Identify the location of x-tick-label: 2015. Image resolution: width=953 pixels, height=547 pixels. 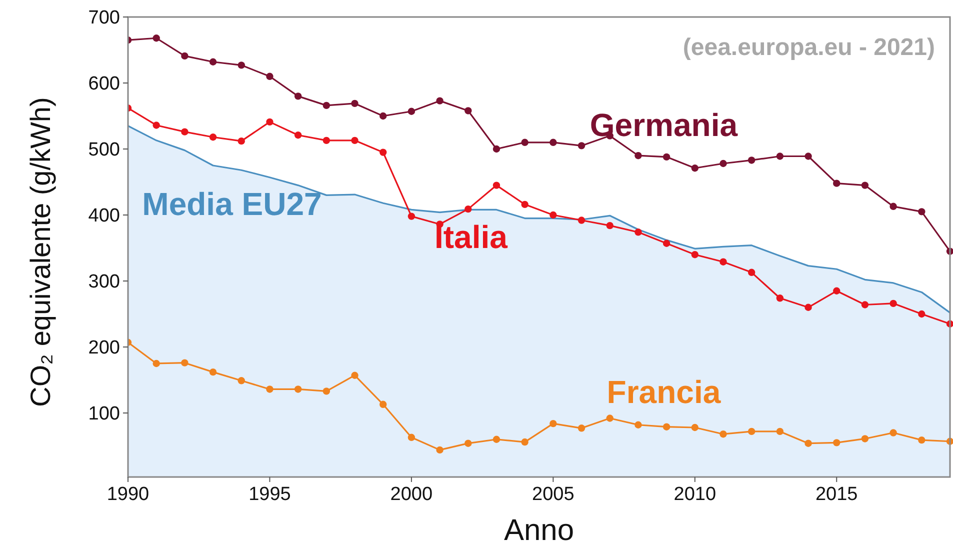
(836, 494).